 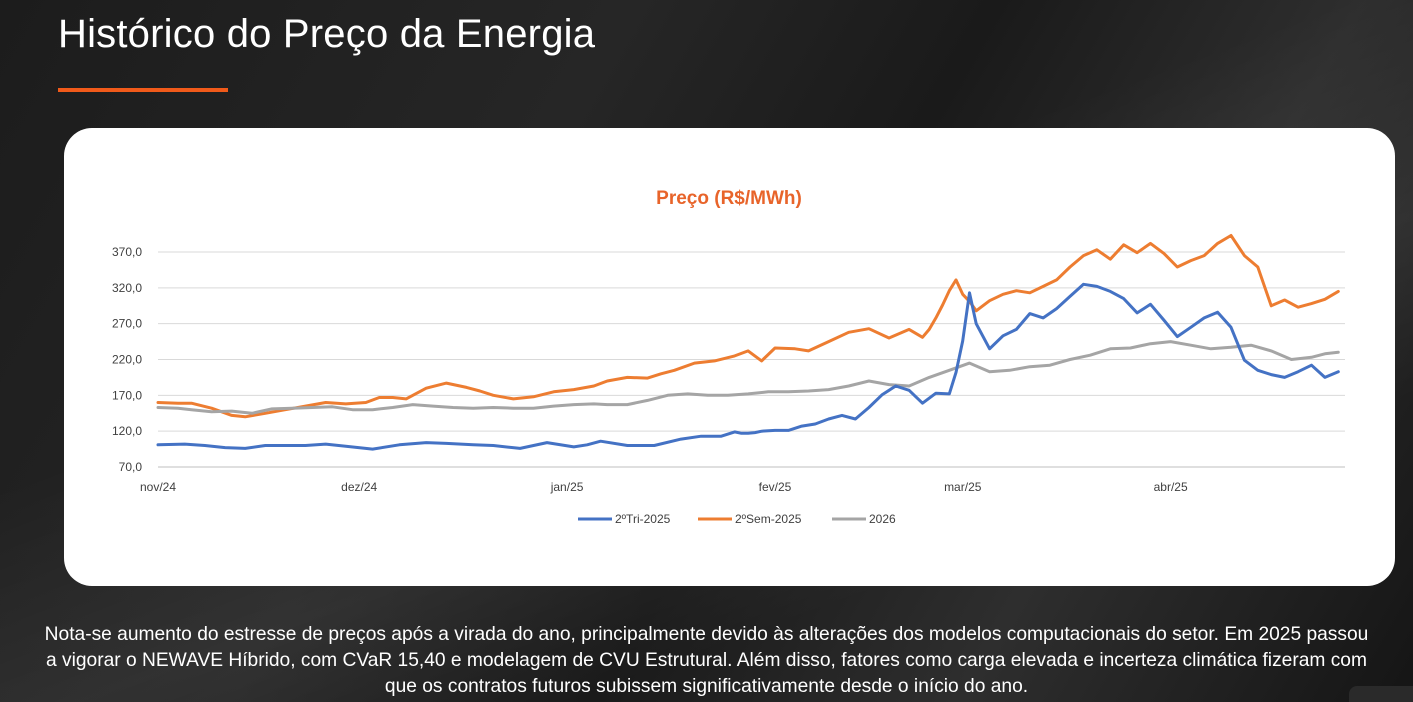 What do you see at coordinates (1171, 487) in the screenshot?
I see `x-tick-label: abr/25` at bounding box center [1171, 487].